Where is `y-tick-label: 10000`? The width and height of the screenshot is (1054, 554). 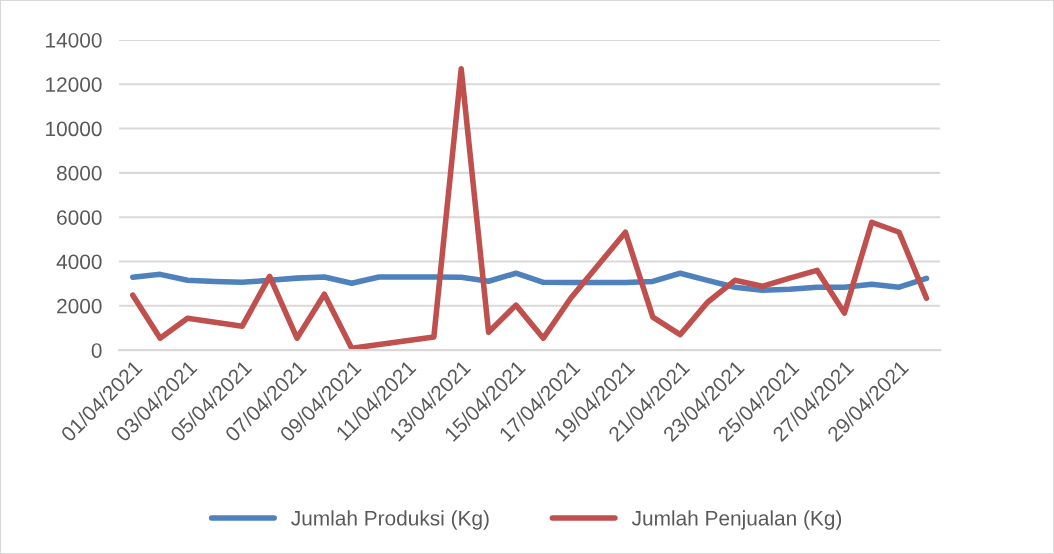
y-tick-label: 10000 is located at coordinates (74, 129).